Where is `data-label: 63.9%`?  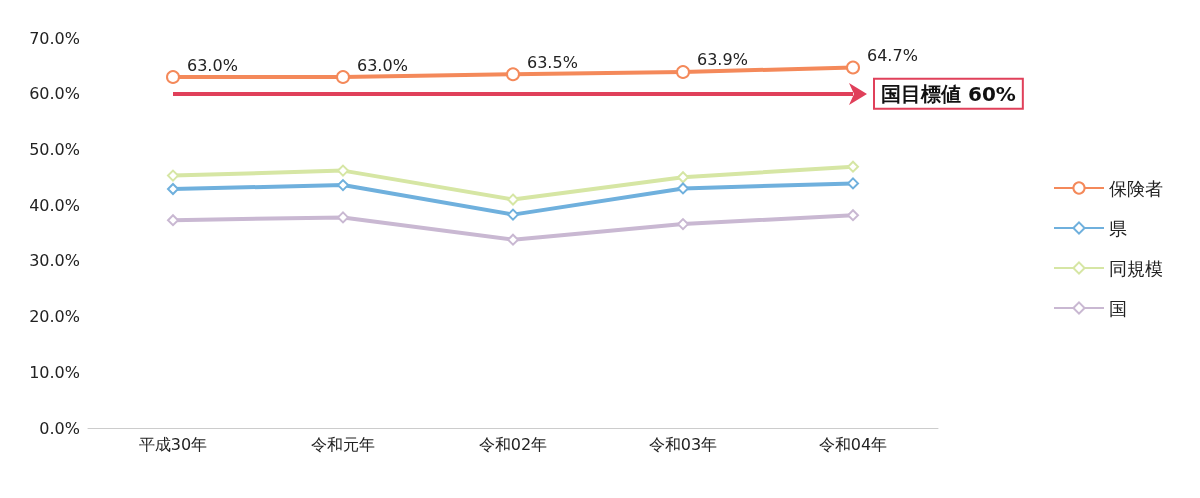 data-label: 63.9% is located at coordinates (722, 60).